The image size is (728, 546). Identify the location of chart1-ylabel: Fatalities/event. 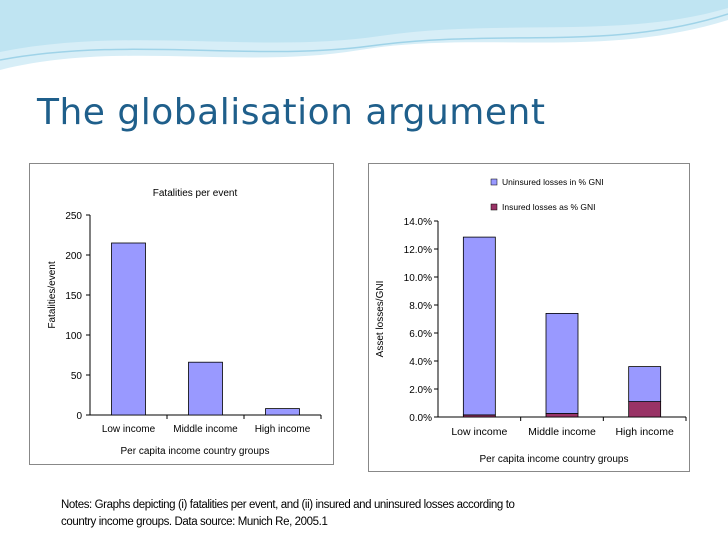
(52, 294).